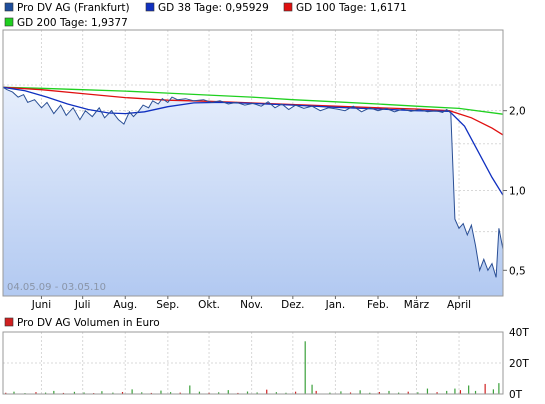 This screenshot has width=545, height=404. What do you see at coordinates (73, 8) in the screenshot?
I see `legend-label: Pro DV AG (Frankfurt)` at bounding box center [73, 8].